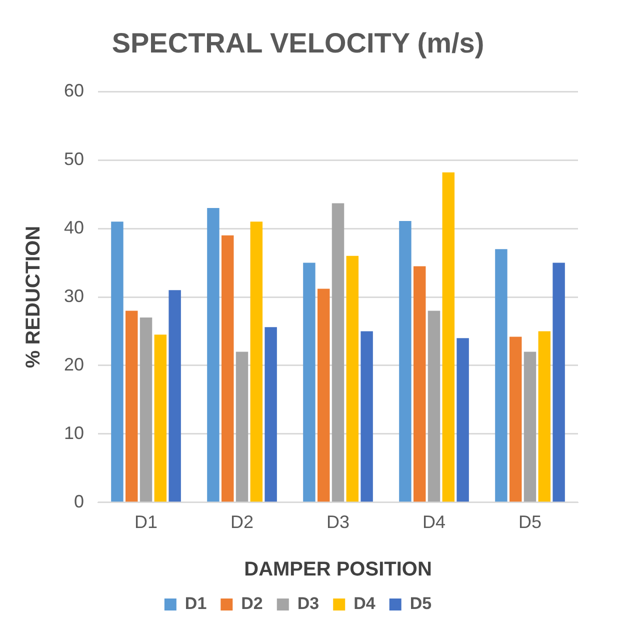  I want to click on legend-label: D3, so click(308, 604).